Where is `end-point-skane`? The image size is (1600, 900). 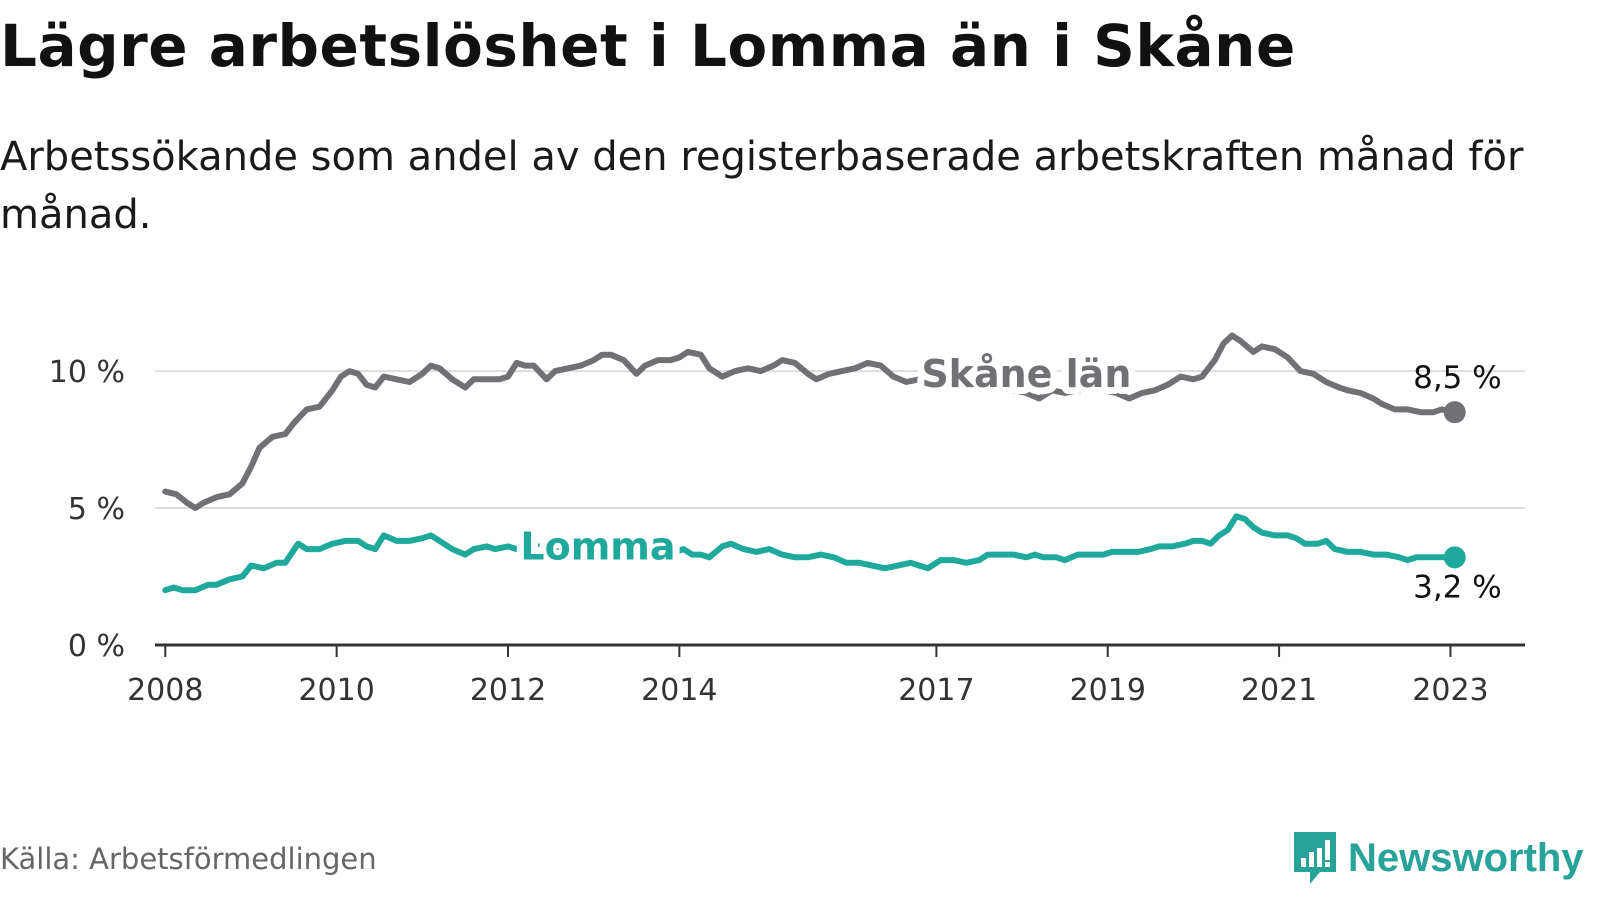 end-point-skane is located at coordinates (1454, 412).